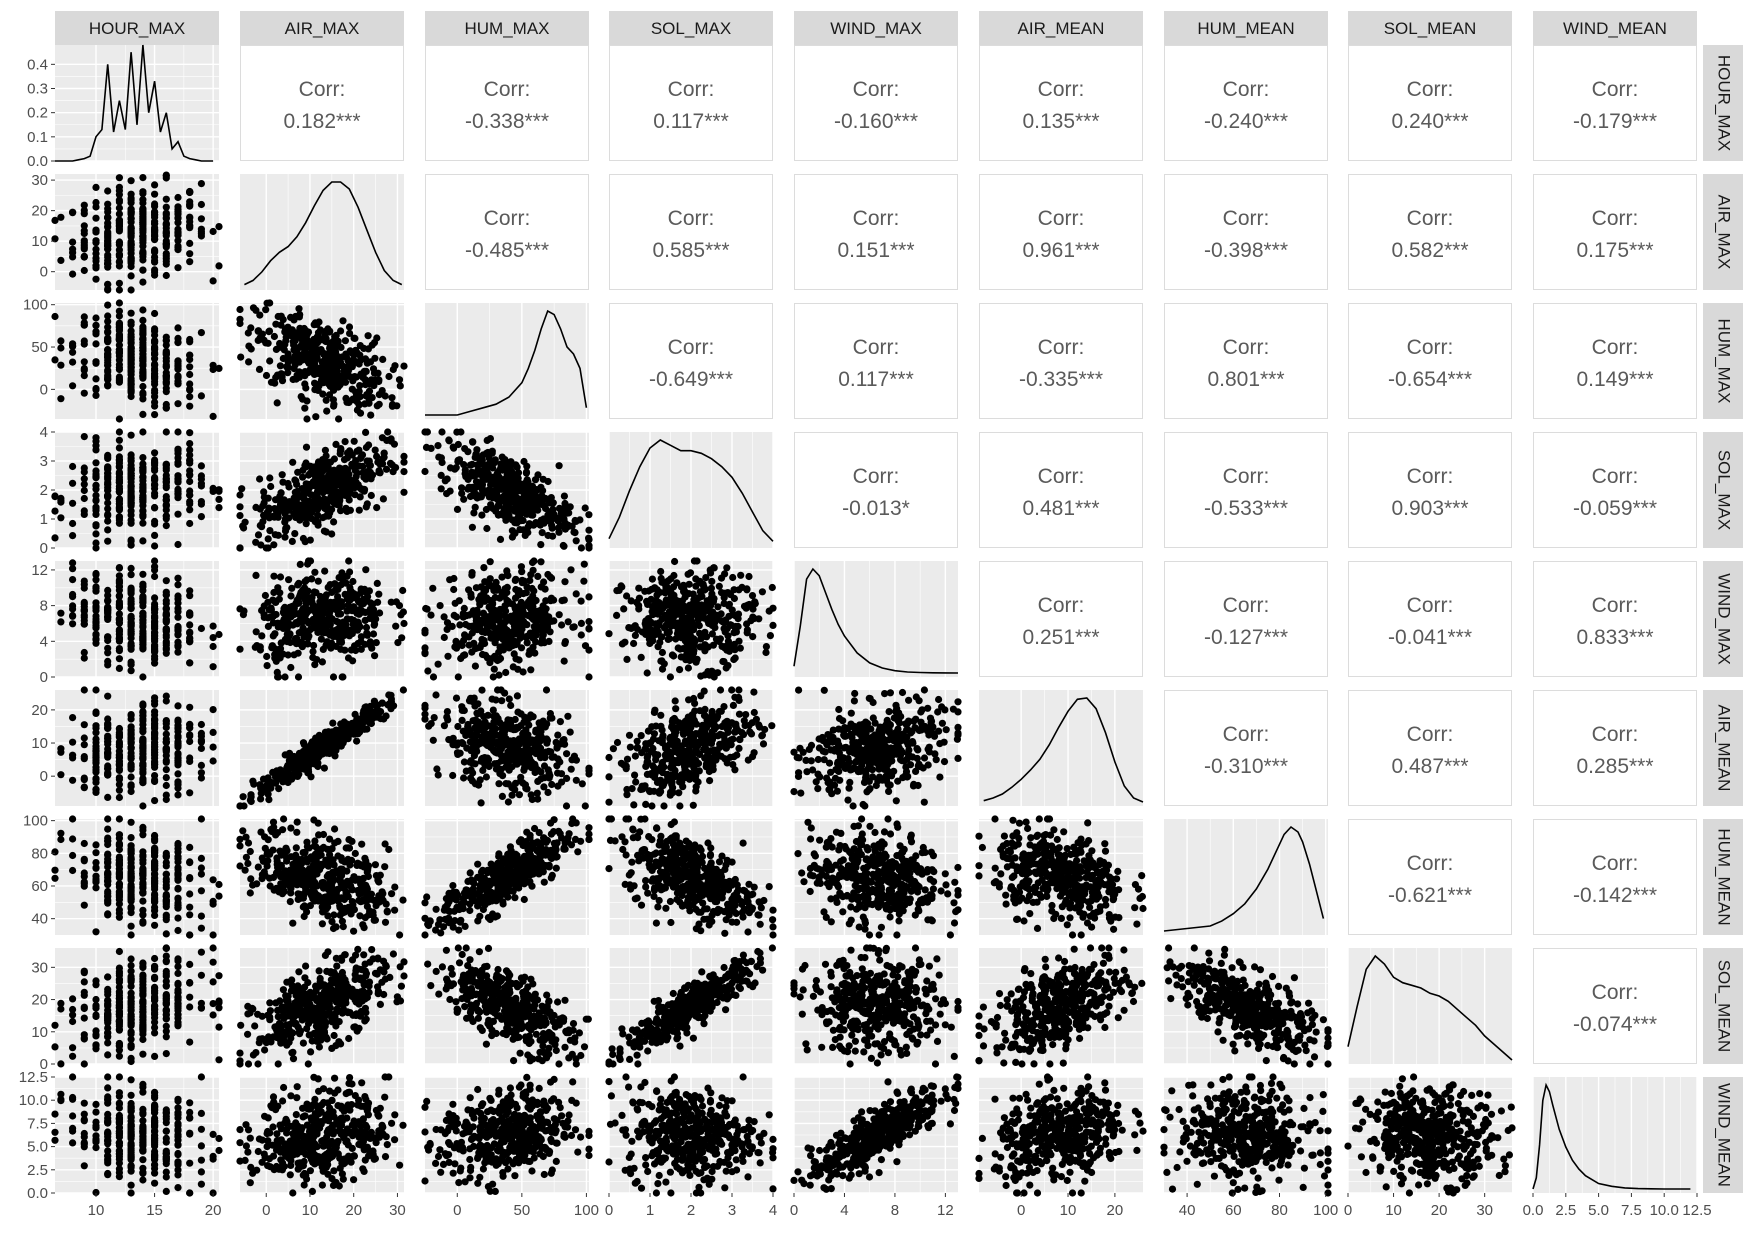  Describe the element at coordinates (691, 28) in the screenshot. I see `strip-top-label: SOL_MAX` at that location.